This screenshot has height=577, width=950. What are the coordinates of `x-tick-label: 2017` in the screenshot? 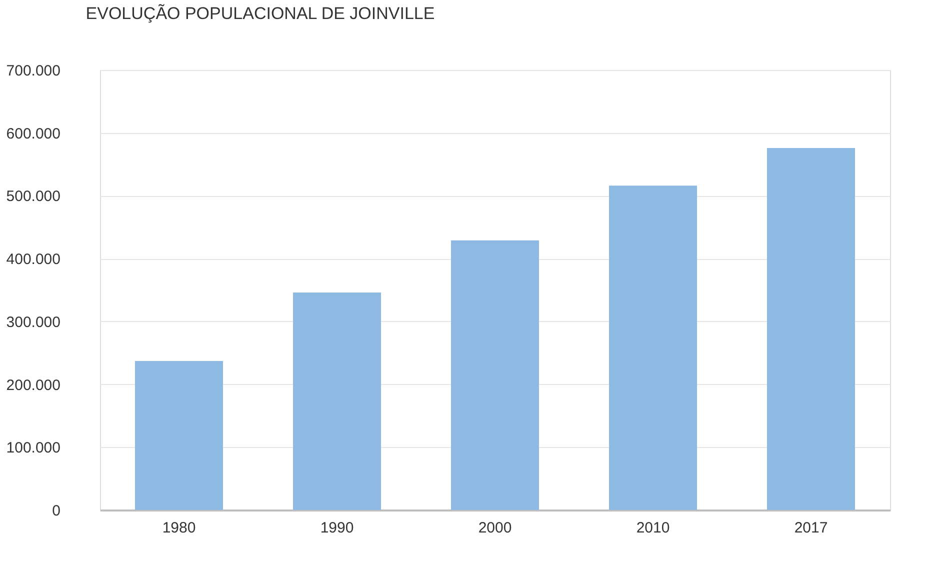 It's located at (811, 528).